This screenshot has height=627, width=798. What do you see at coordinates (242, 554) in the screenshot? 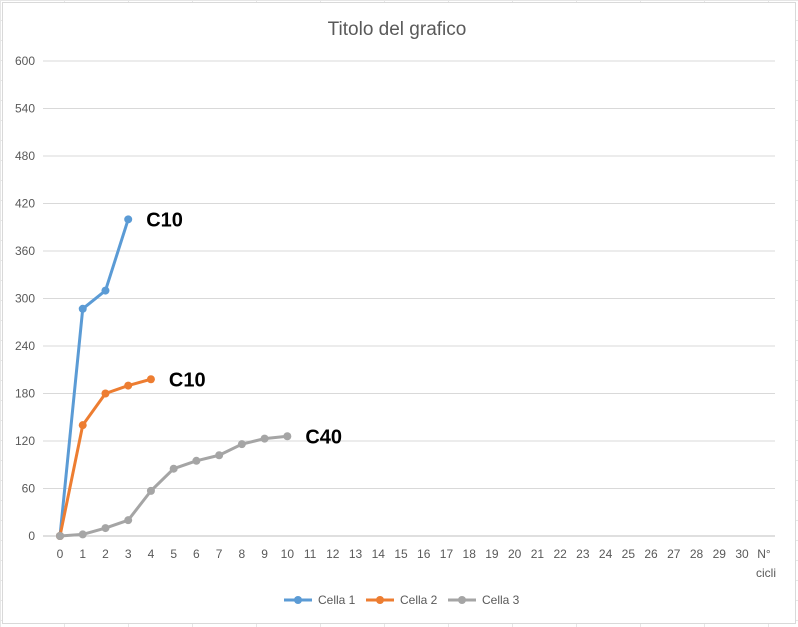
I see `x-tick-label: 8` at bounding box center [242, 554].